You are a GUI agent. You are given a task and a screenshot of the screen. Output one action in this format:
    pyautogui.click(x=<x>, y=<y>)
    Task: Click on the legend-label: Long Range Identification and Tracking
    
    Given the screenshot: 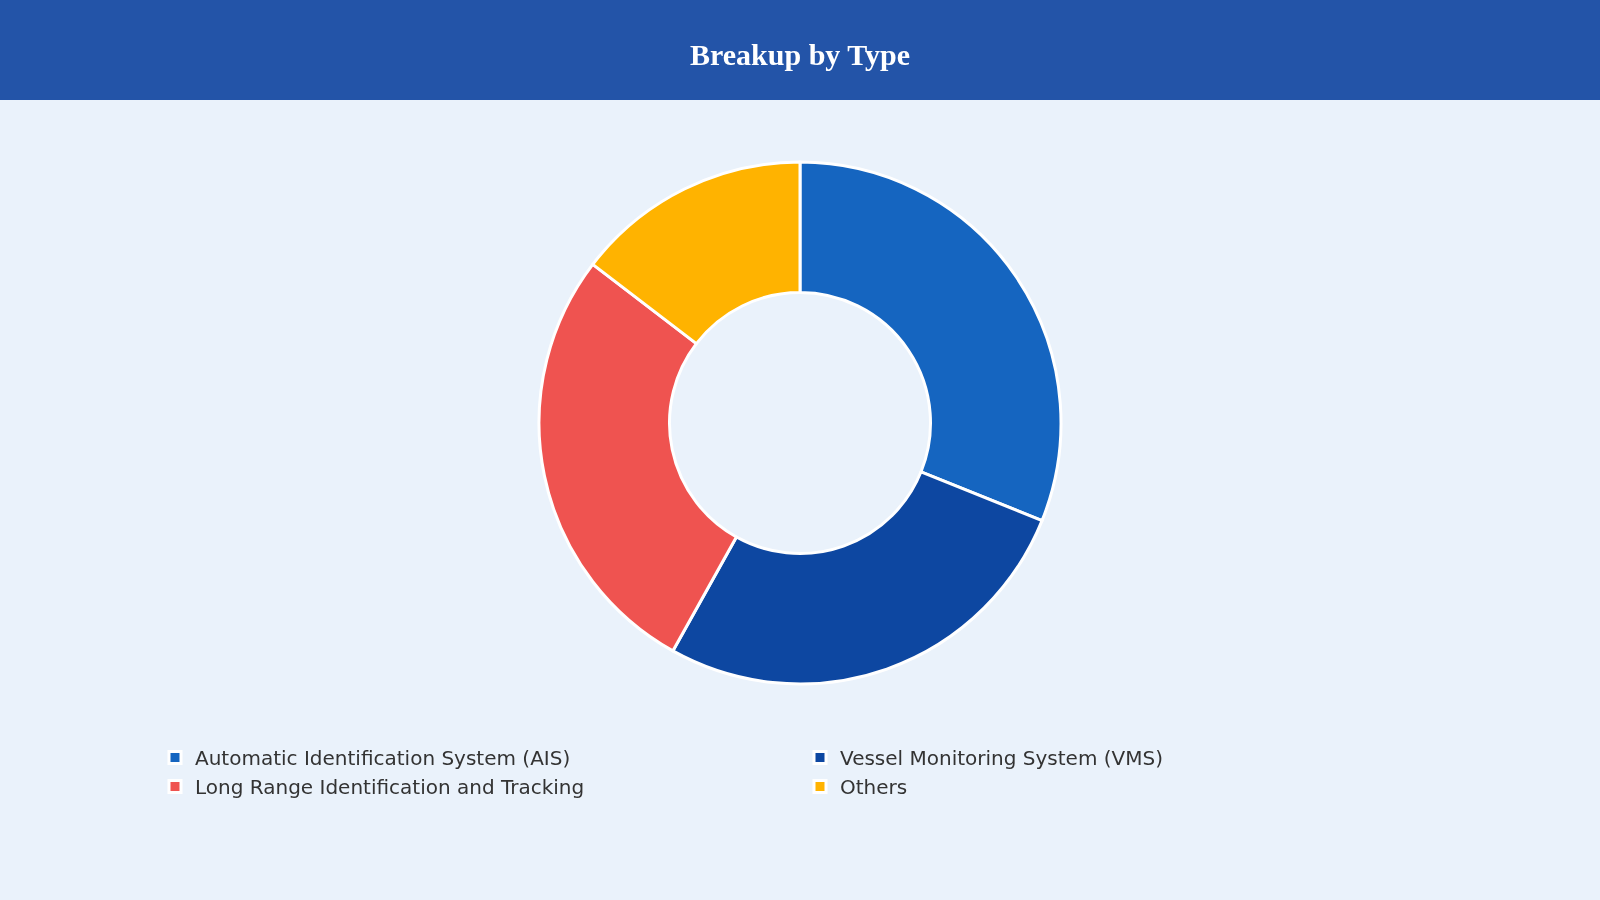 What is the action you would take?
    pyautogui.click(x=390, y=787)
    